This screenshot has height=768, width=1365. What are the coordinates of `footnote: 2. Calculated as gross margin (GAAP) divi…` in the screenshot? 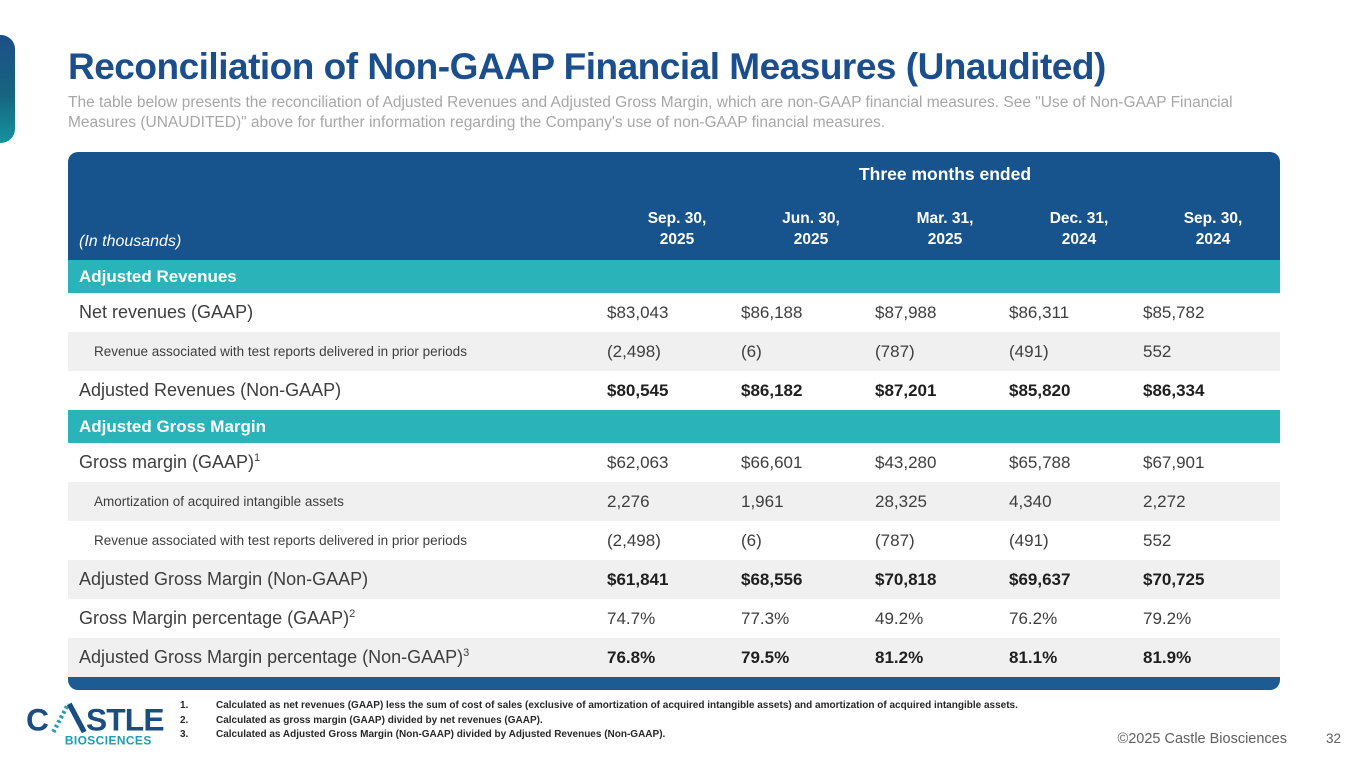 It's located at (361, 720).